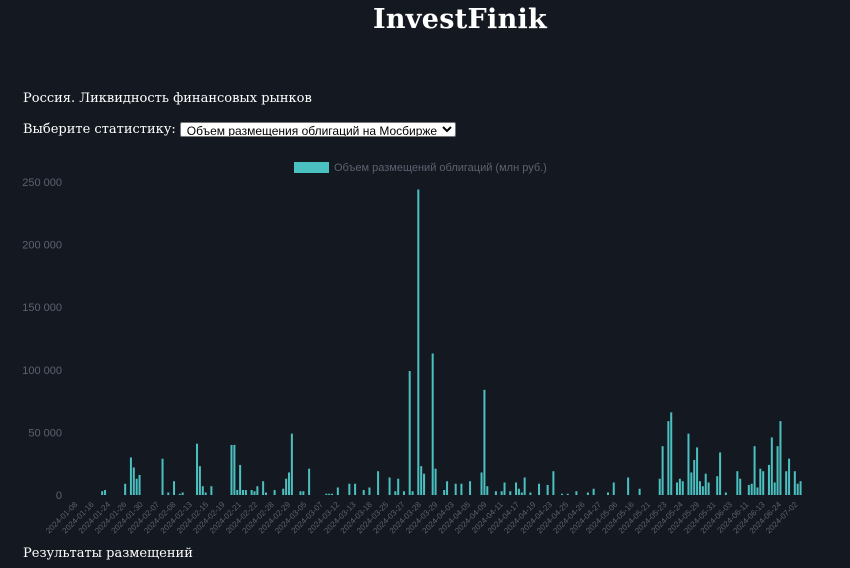  What do you see at coordinates (317, 129) in the screenshot?
I see `statistic-select: Объем размещения облигаций на Мосбирже` at bounding box center [317, 129].